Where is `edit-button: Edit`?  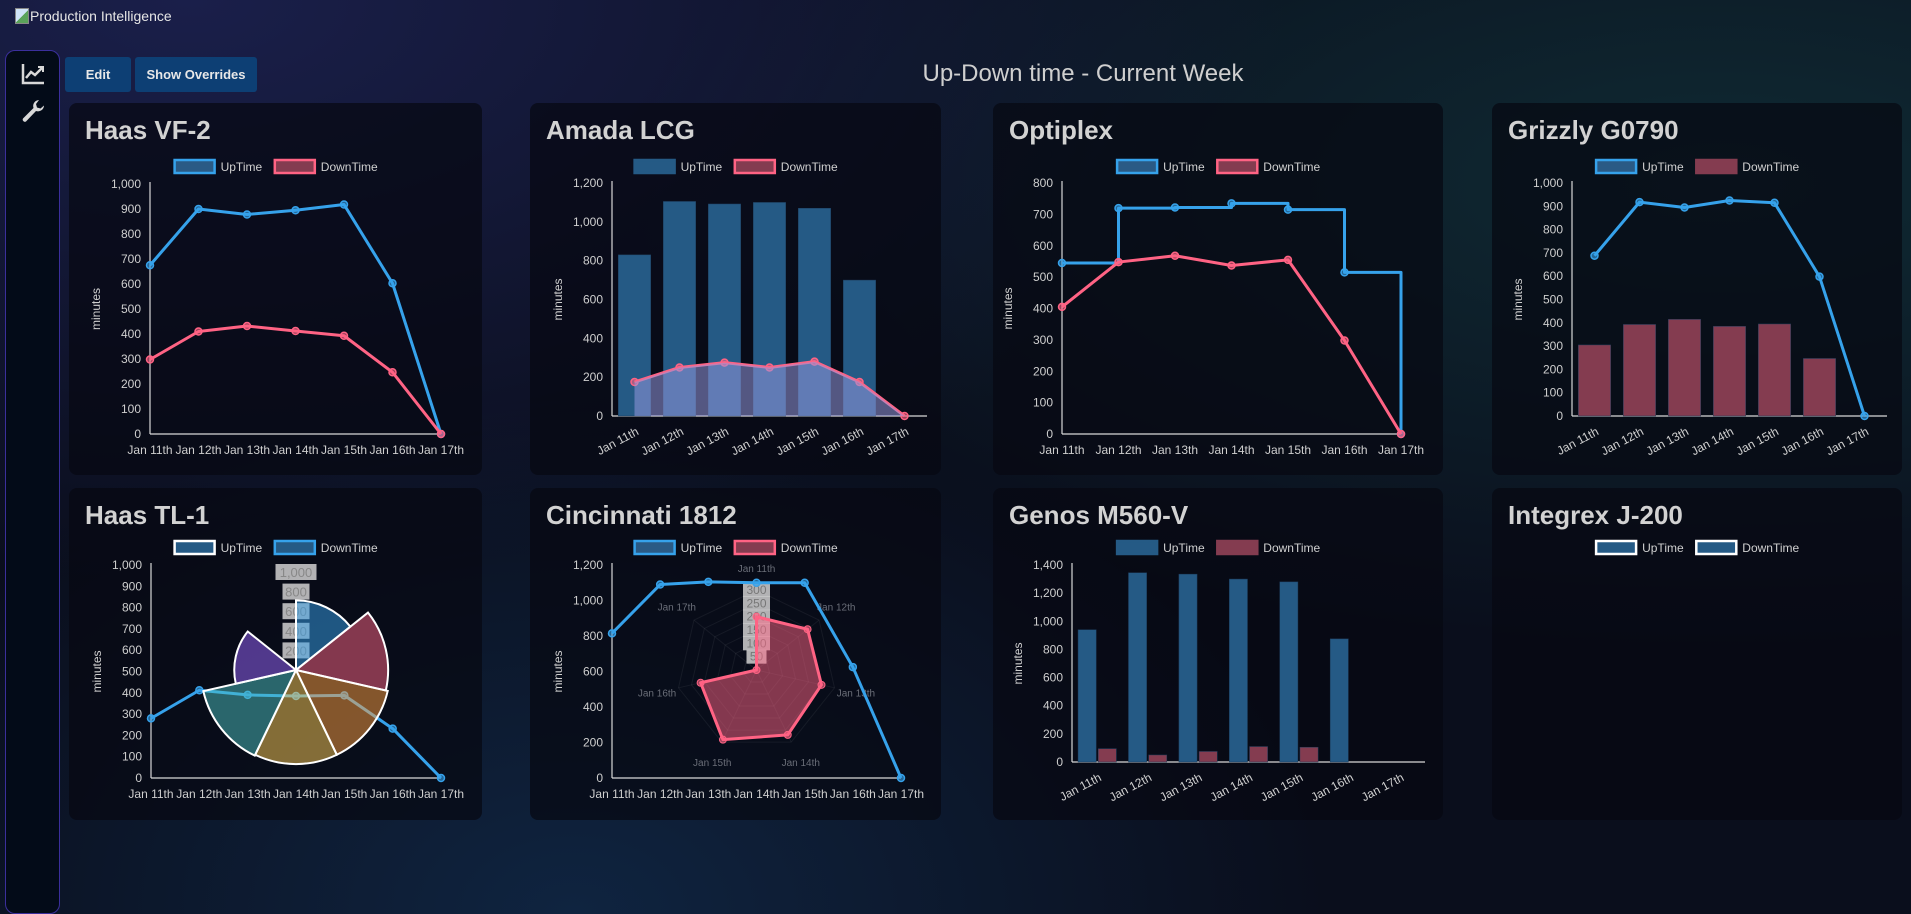
edit-button: Edit is located at coordinates (98, 74).